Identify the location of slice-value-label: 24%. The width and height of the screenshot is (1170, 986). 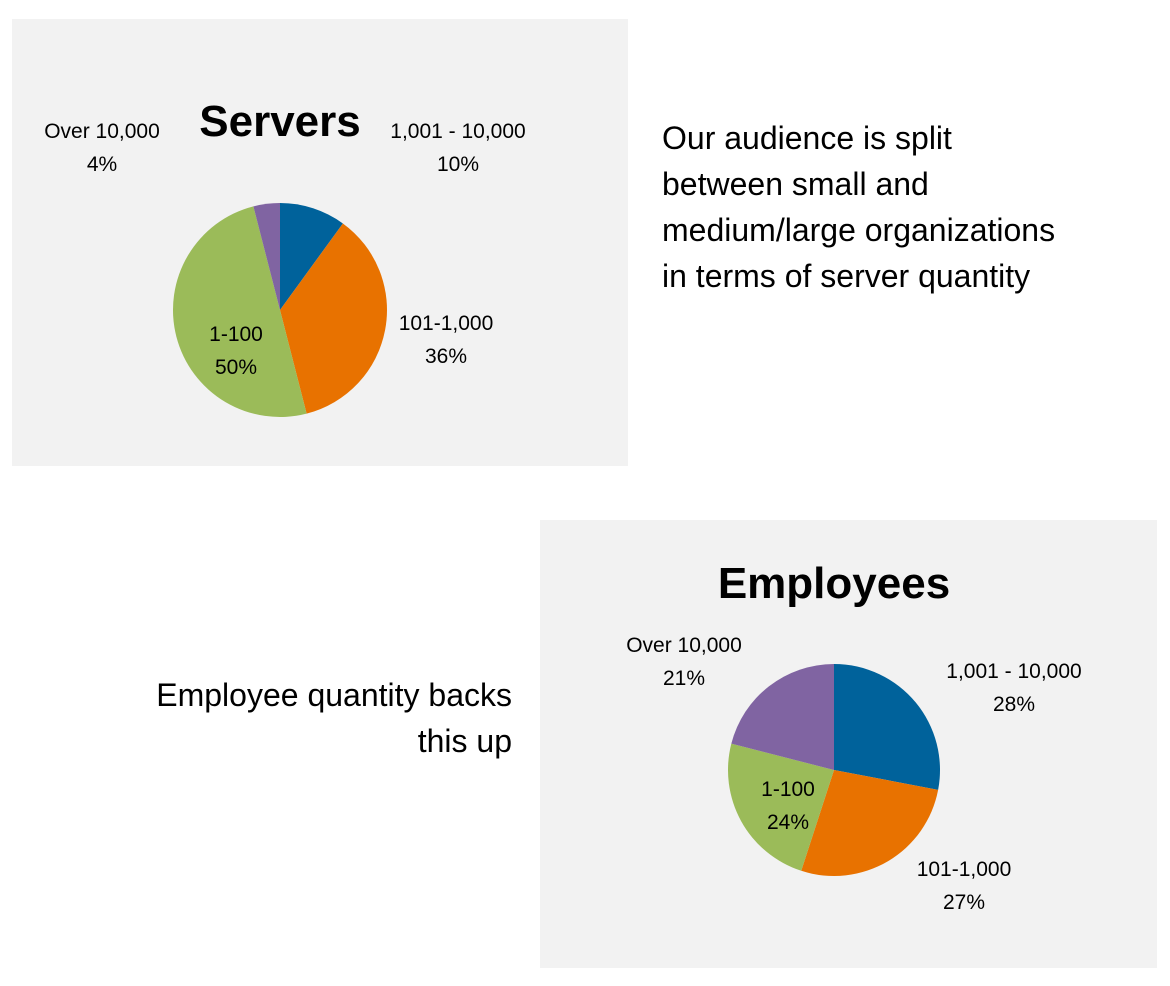
(788, 822).